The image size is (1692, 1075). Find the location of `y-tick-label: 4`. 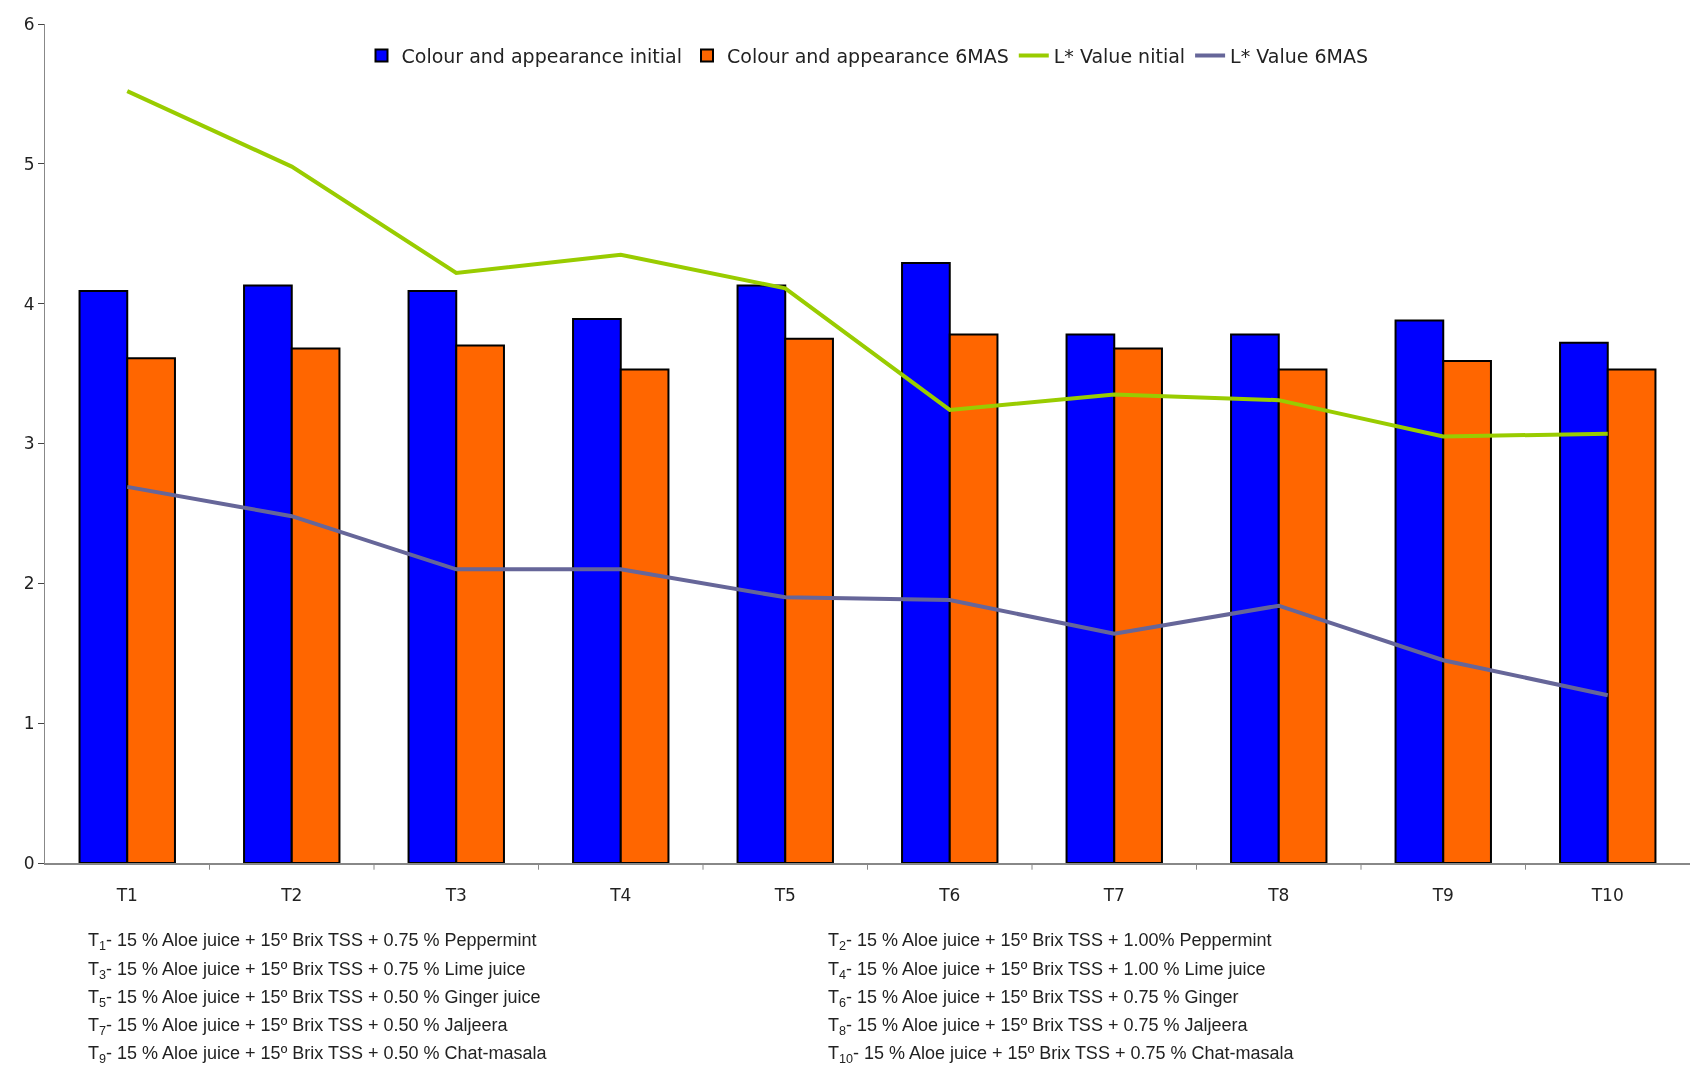

y-tick-label: 4 is located at coordinates (29, 303).